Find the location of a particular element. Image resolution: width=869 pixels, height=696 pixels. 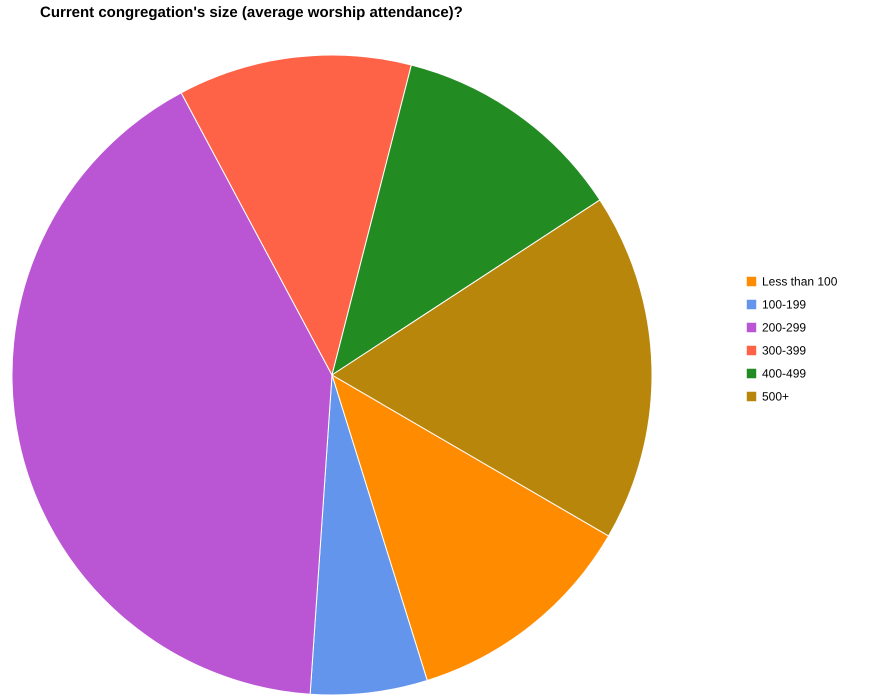

legend-label: 200-299 is located at coordinates (784, 327).